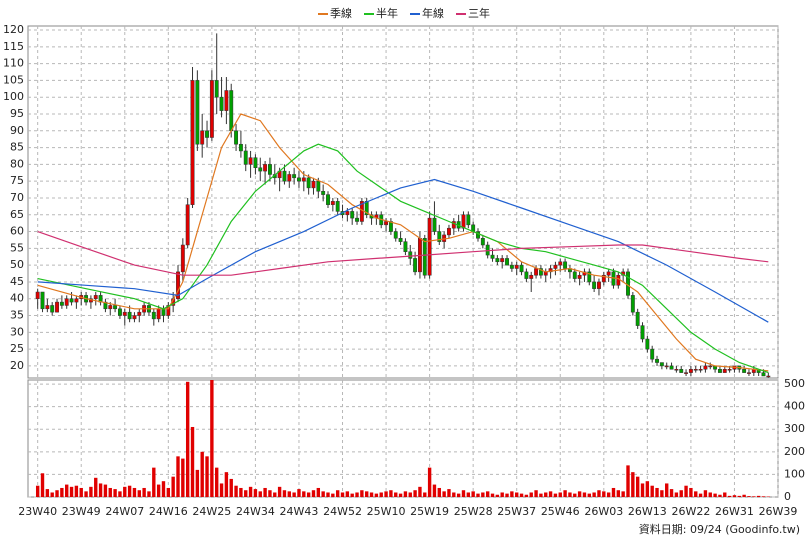 This screenshot has height=540, width=808. Describe the element at coordinates (603, 511) in the screenshot. I see `x-tick-label: 26W03` at that location.